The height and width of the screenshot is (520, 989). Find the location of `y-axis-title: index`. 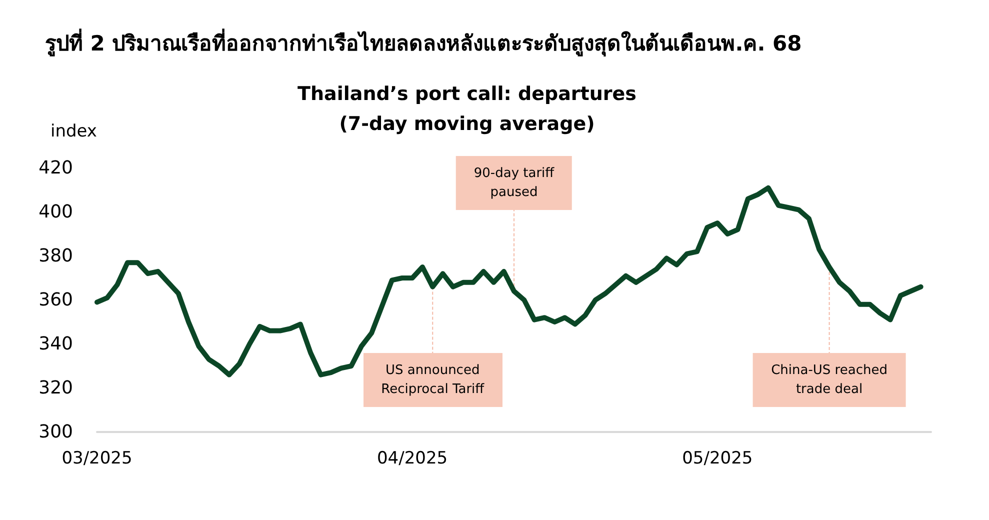

y-axis-title: index is located at coordinates (73, 132).